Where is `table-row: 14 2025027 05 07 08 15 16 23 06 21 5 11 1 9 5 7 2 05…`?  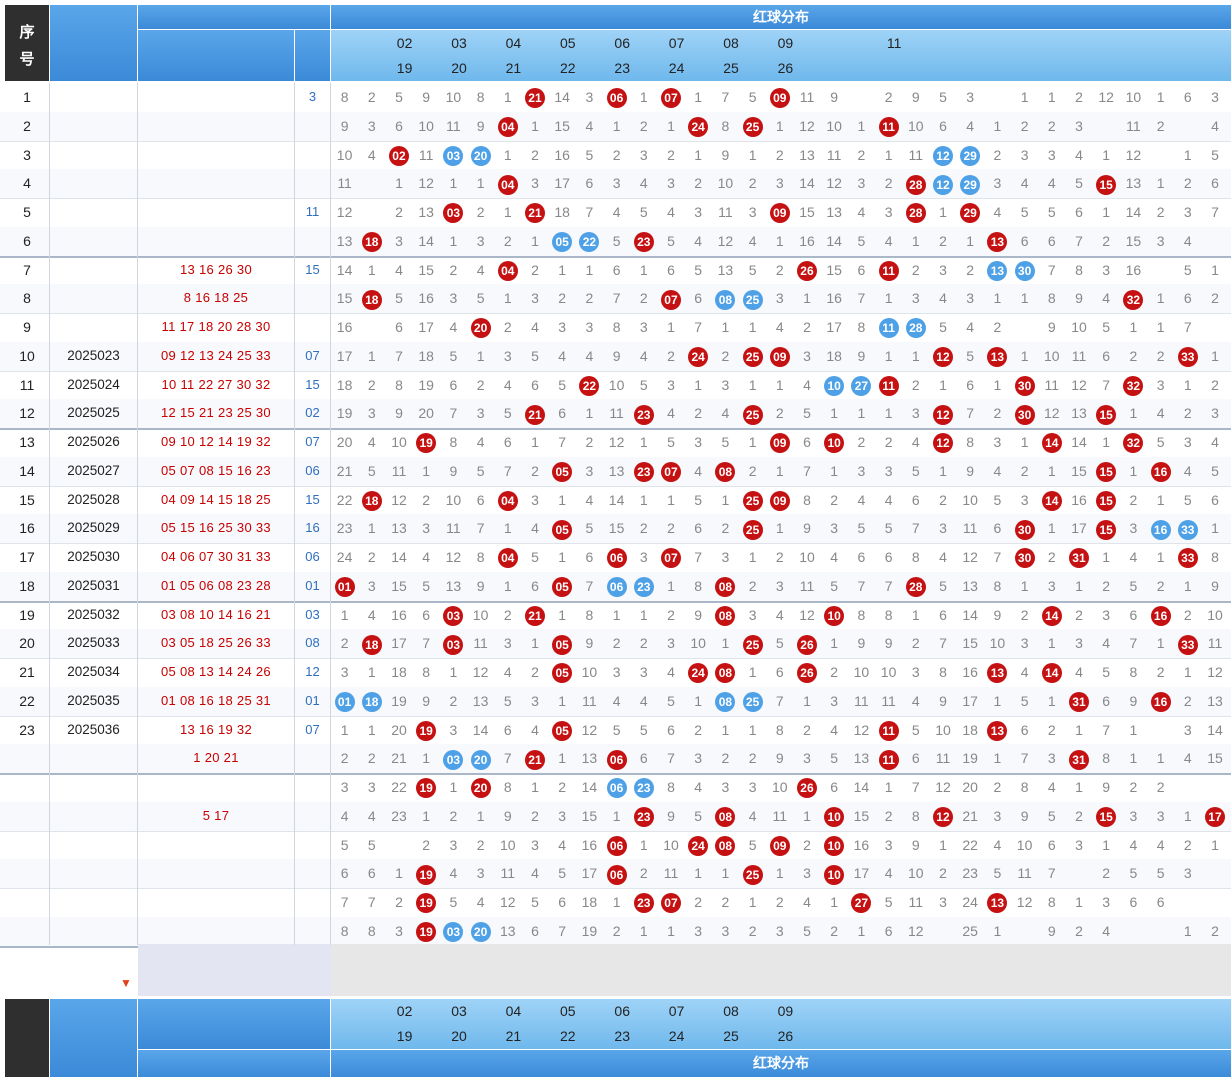
table-row: 14 2025027 05 07 08 15 16 23 06 21 5 11 1 9 5 7 2 05… is located at coordinates (615, 471).